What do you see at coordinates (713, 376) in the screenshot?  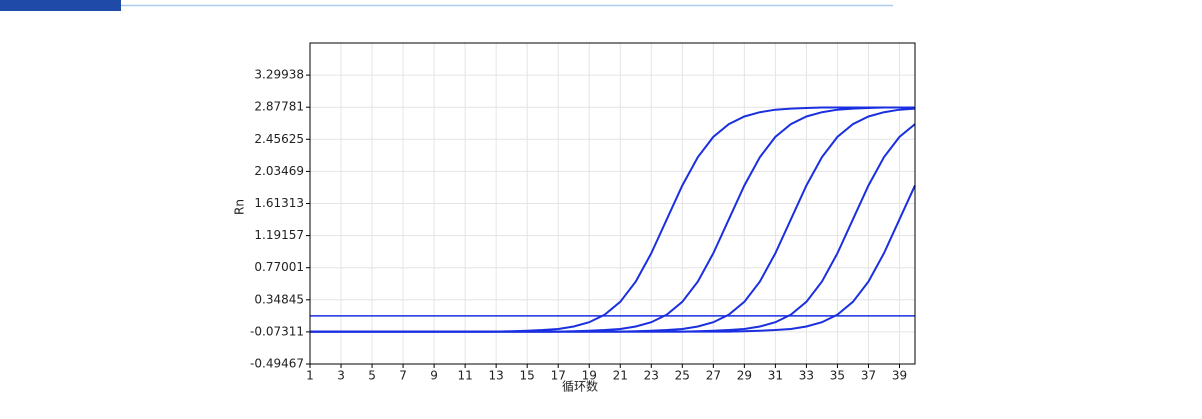 I see `x-tick-label: 27` at bounding box center [713, 376].